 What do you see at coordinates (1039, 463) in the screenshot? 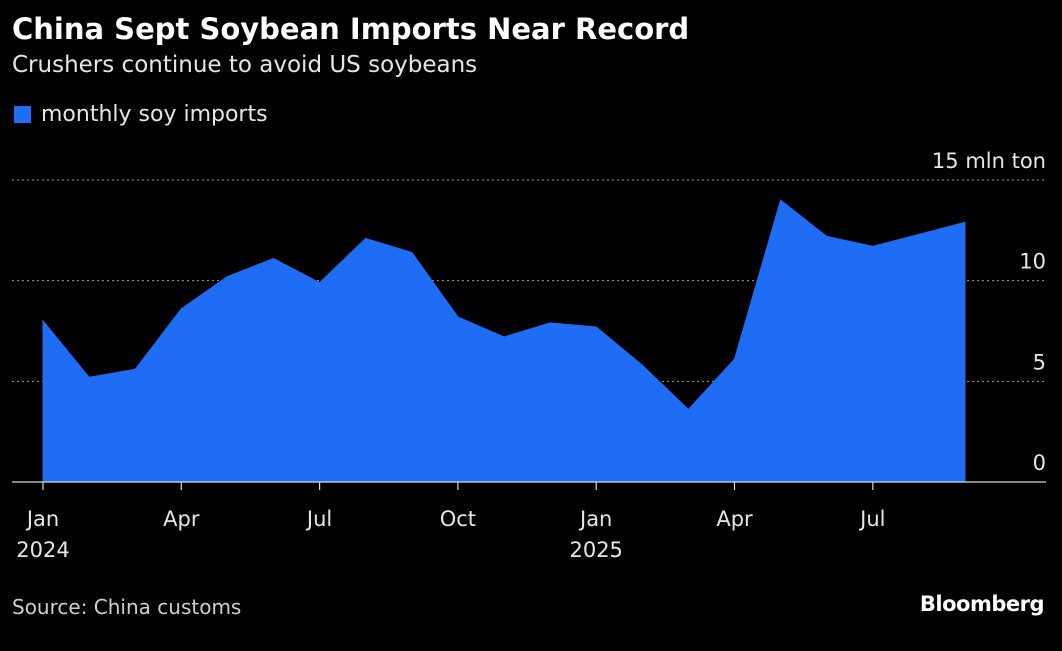
I see `y-tick-label: 0` at bounding box center [1039, 463].